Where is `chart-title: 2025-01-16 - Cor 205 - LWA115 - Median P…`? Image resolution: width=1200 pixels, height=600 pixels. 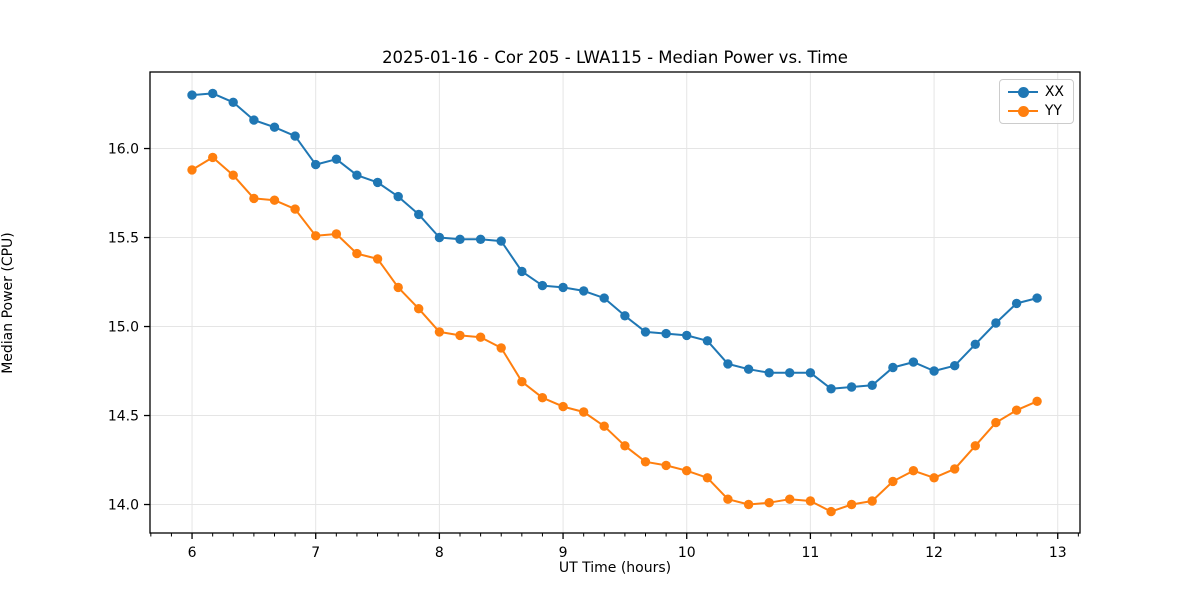
chart-title: 2025-01-16 - Cor 205 - LWA115 - Median P… is located at coordinates (615, 57).